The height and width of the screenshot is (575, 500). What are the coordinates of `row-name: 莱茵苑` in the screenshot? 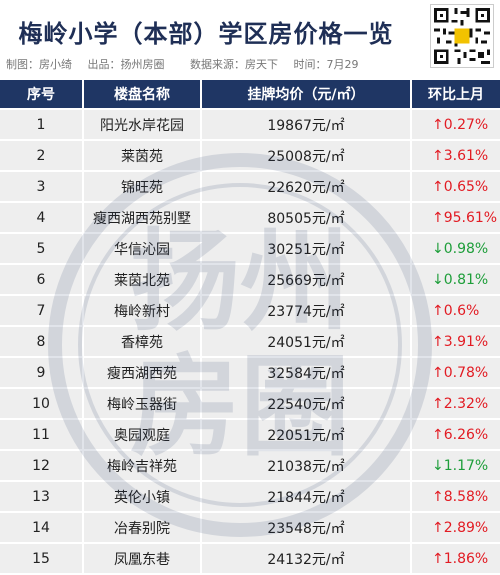 It's located at (141, 155).